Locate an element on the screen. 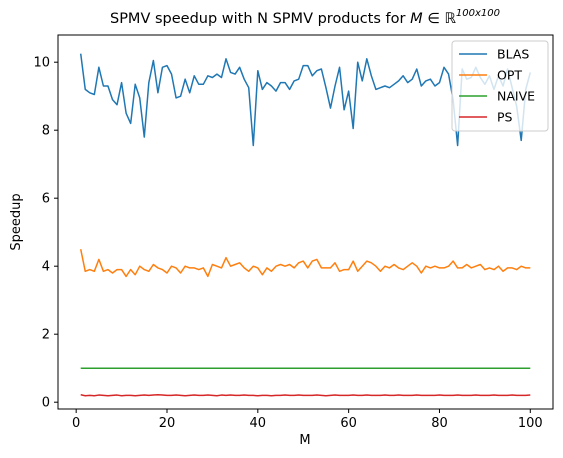  x-tick-label: 100 is located at coordinates (530, 423).